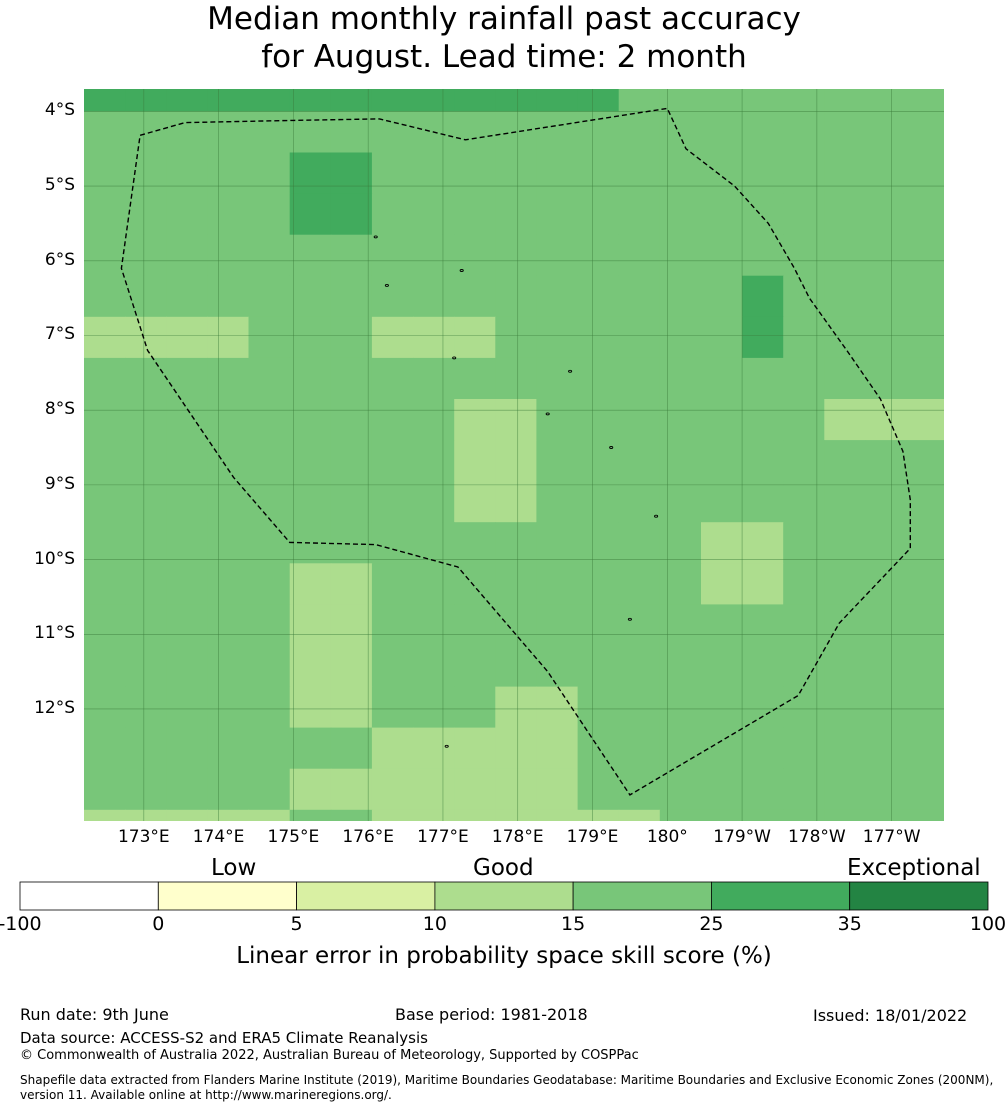 The width and height of the screenshot is (1008, 1110). I want to click on title-line-1: Median monthly rainfall past accuracy, so click(504, 19).